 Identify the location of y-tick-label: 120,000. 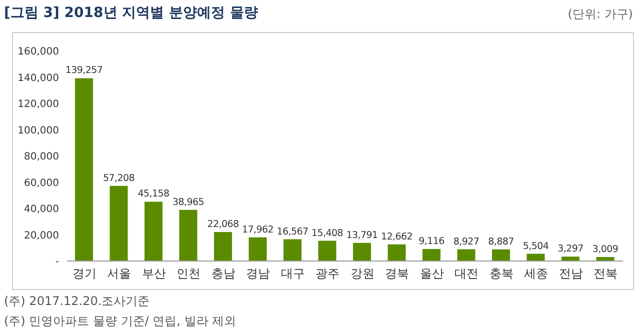
(38, 104).